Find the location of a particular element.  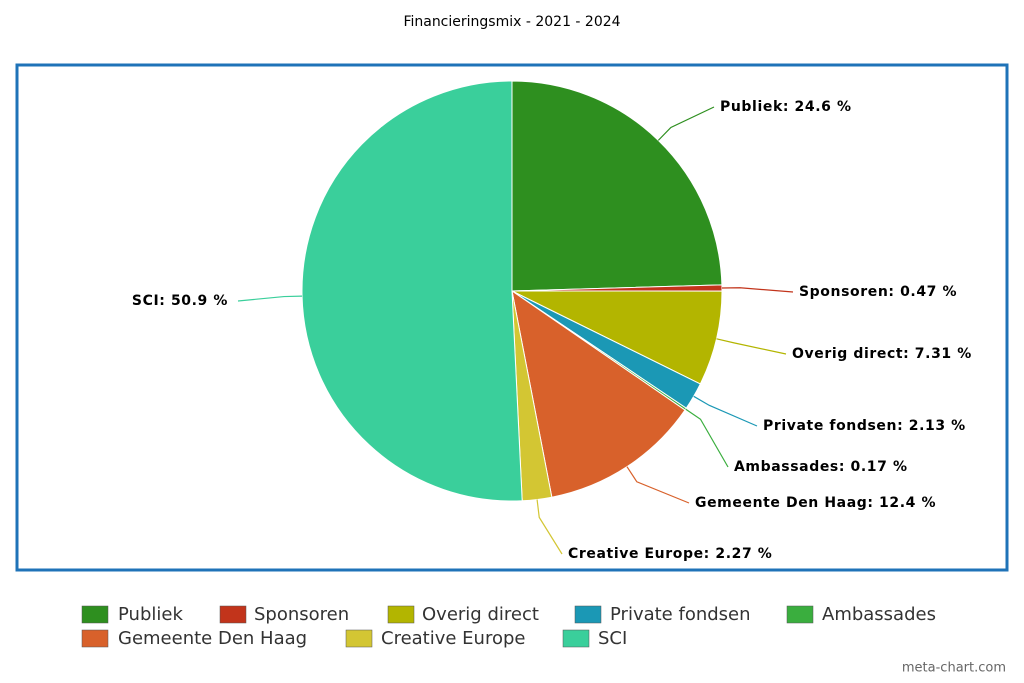

data-label: SCI: 50.9 % is located at coordinates (180, 301).